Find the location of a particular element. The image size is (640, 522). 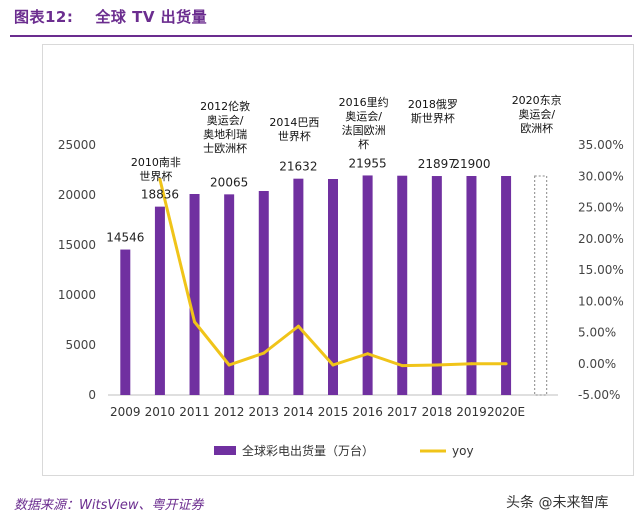

title-divider is located at coordinates (321, 36).